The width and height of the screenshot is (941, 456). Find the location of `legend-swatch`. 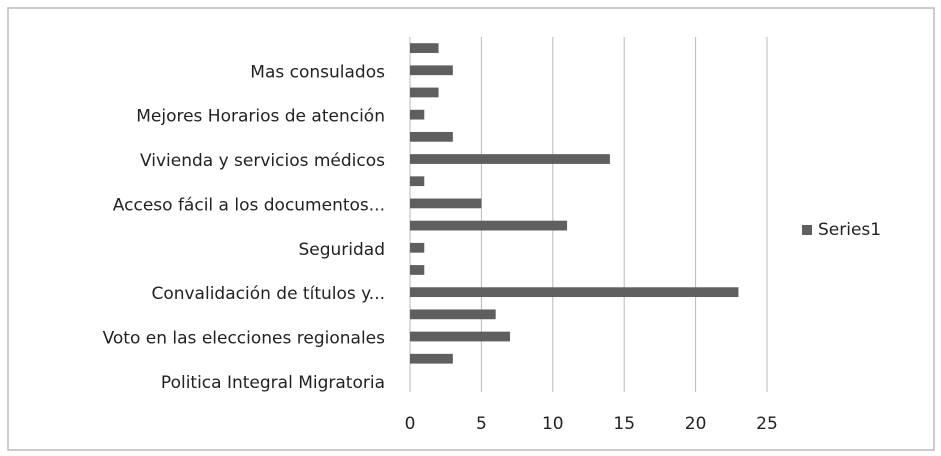

legend-swatch is located at coordinates (807, 230).